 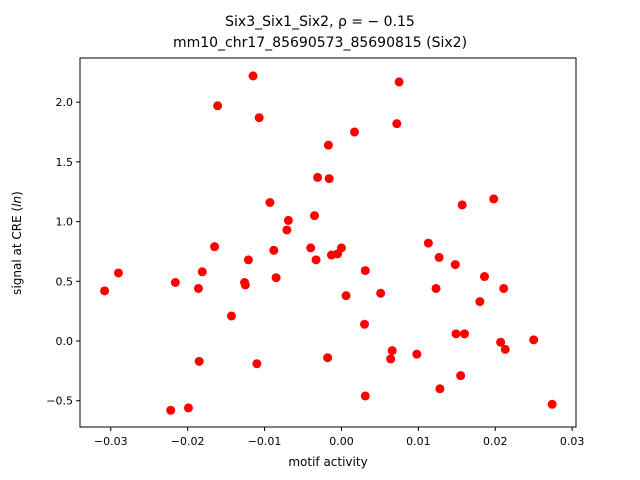 I want to click on x-tick-label: 0.00, so click(x=341, y=441).